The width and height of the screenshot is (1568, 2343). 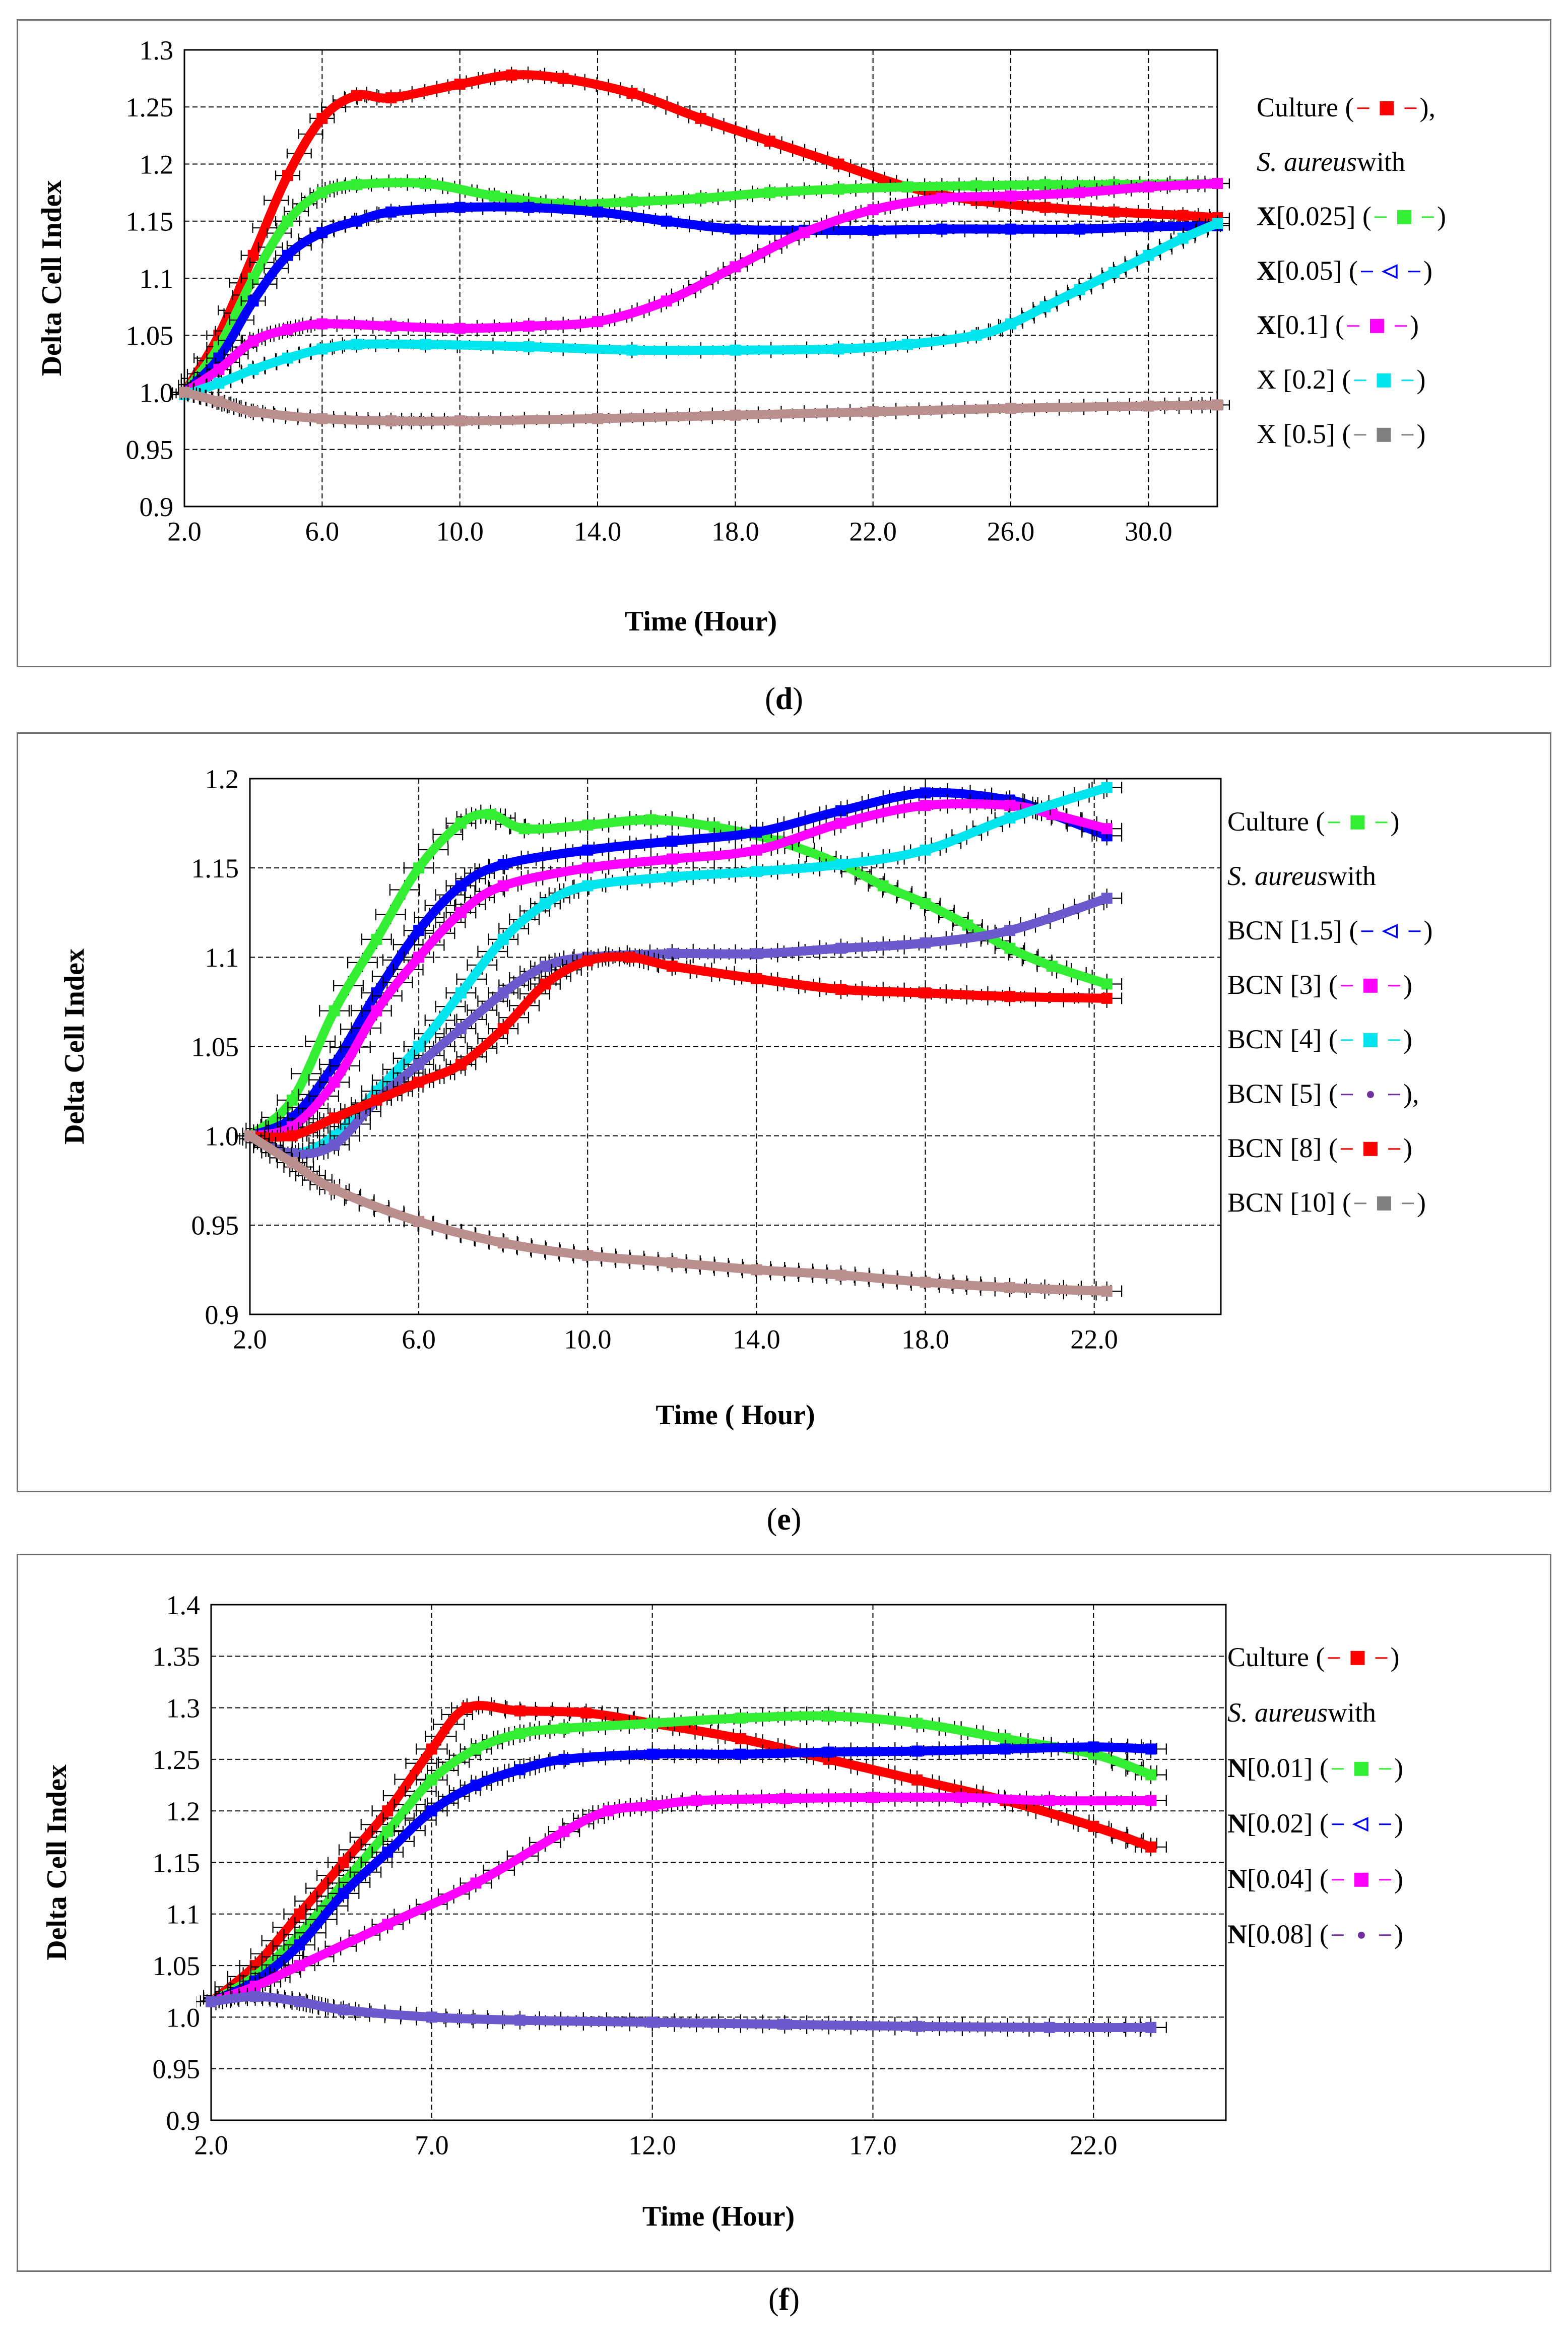 What do you see at coordinates (432, 2146) in the screenshot?
I see `x-tick-label: 7.0` at bounding box center [432, 2146].